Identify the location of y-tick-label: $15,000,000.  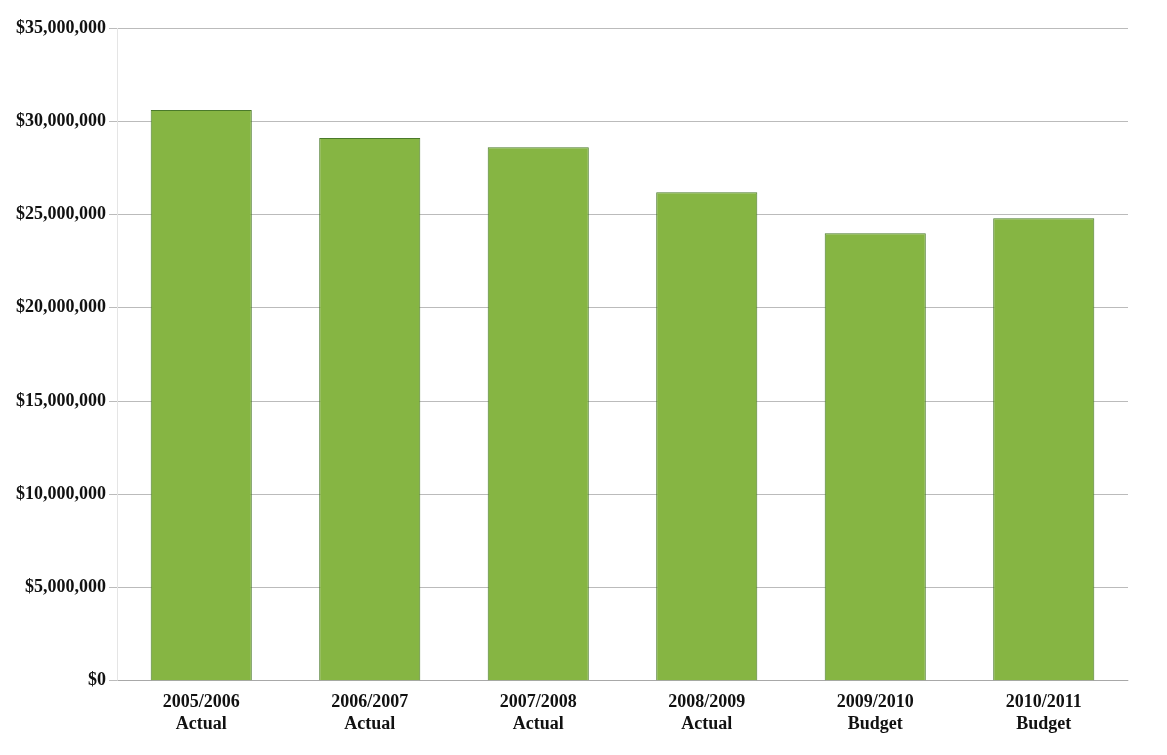
(61, 399).